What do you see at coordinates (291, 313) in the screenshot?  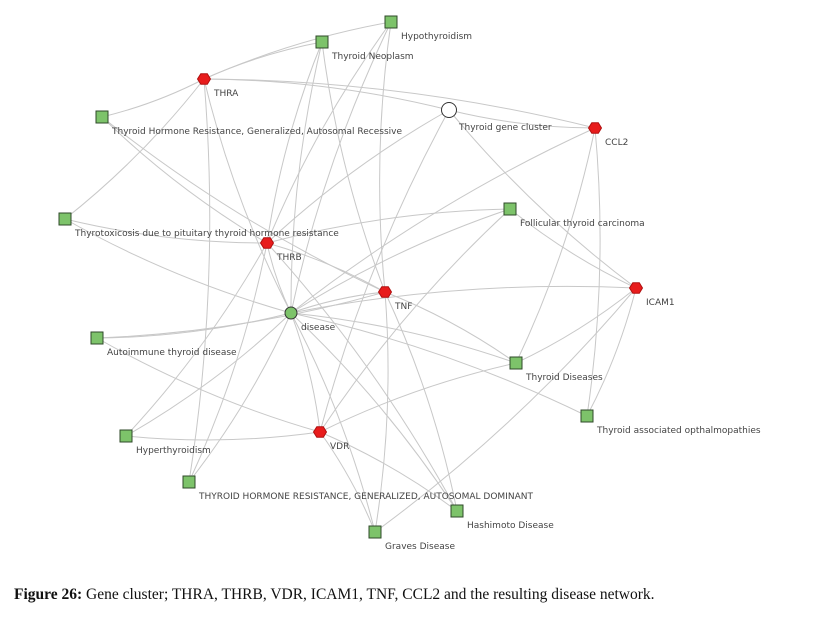 I see `root-circle-icon` at bounding box center [291, 313].